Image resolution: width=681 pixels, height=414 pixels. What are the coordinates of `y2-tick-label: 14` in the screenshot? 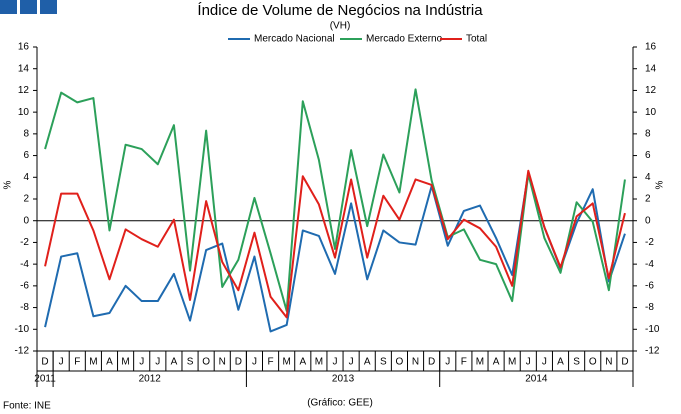 It's located at (651, 68).